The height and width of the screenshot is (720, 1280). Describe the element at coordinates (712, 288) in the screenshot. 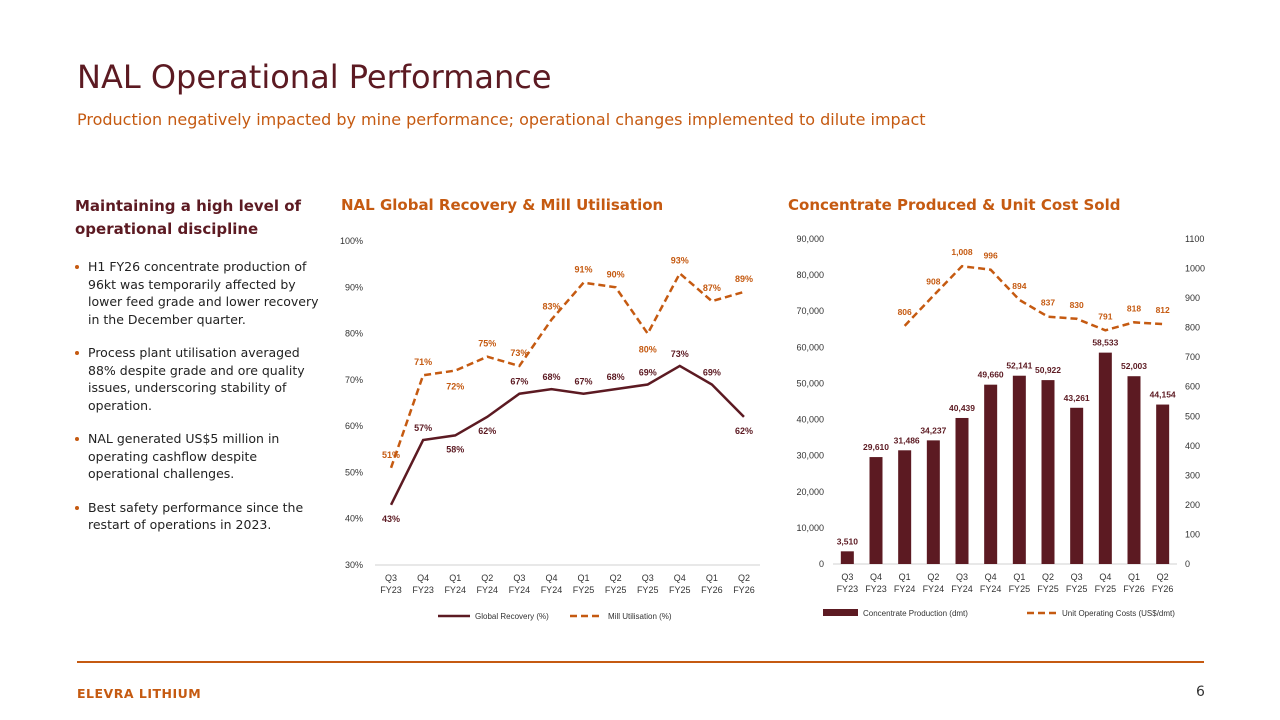

I see `utilisation-data-label: 87%` at that location.